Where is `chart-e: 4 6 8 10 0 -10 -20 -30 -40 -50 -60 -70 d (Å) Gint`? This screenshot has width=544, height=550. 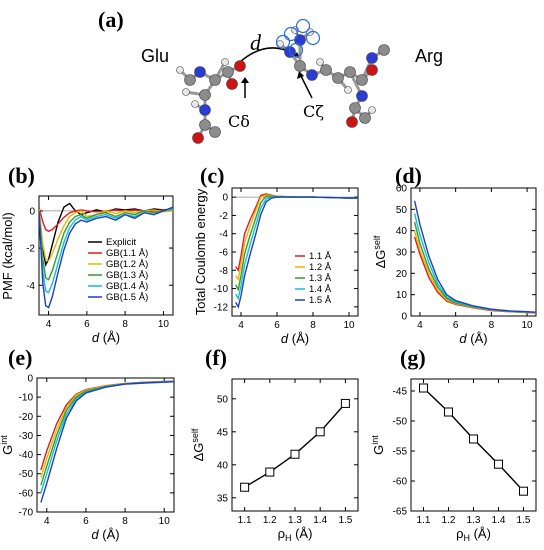 chart-e: 4 6 8 10 0 -10 -20 -30 -40 -50 -60 -70 d (Å) Gint is located at coordinates (87, 458).